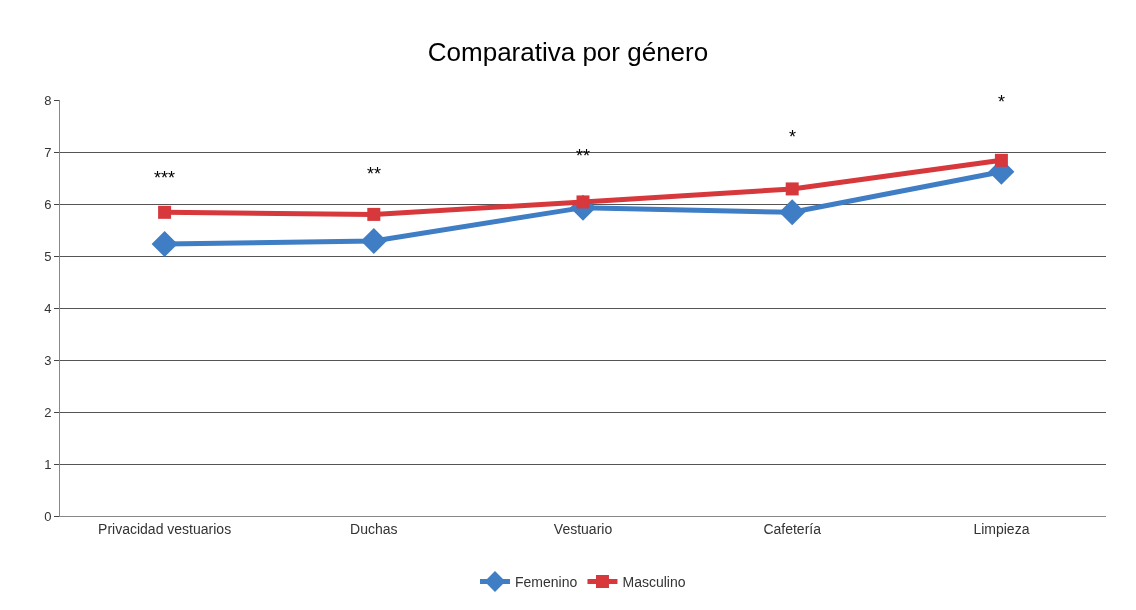 Image resolution: width=1136 pixels, height=610 pixels. What do you see at coordinates (654, 581) in the screenshot?
I see `legend-label: Masculino` at bounding box center [654, 581].